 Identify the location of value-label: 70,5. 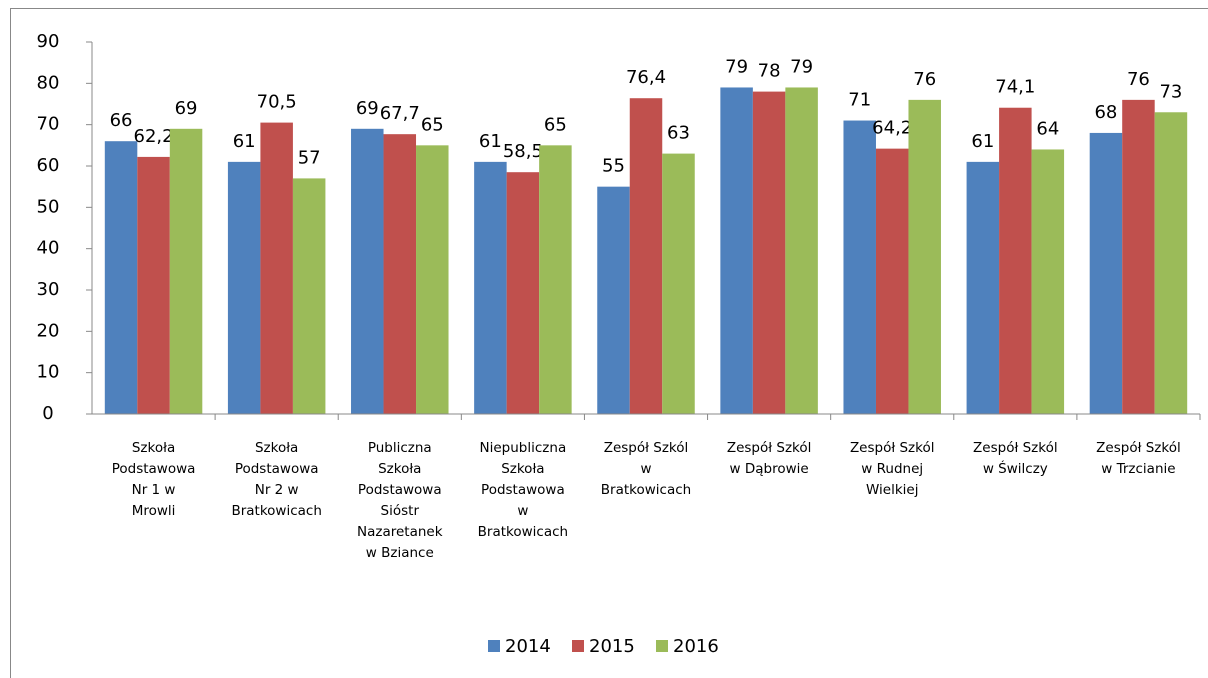
(277, 102).